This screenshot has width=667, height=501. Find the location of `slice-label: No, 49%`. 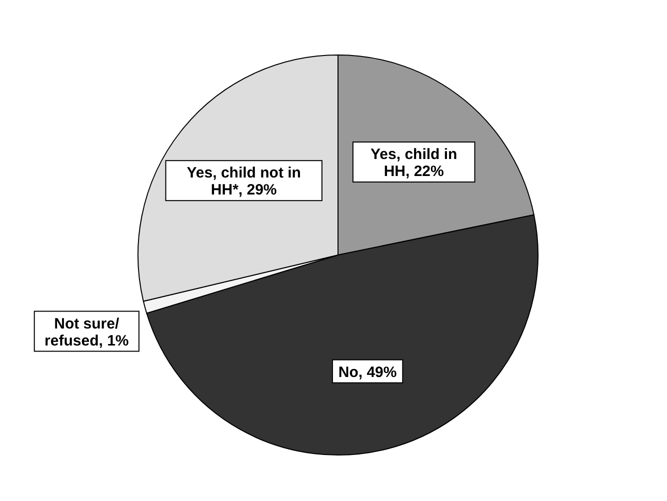

slice-label: No, 49% is located at coordinates (367, 372).